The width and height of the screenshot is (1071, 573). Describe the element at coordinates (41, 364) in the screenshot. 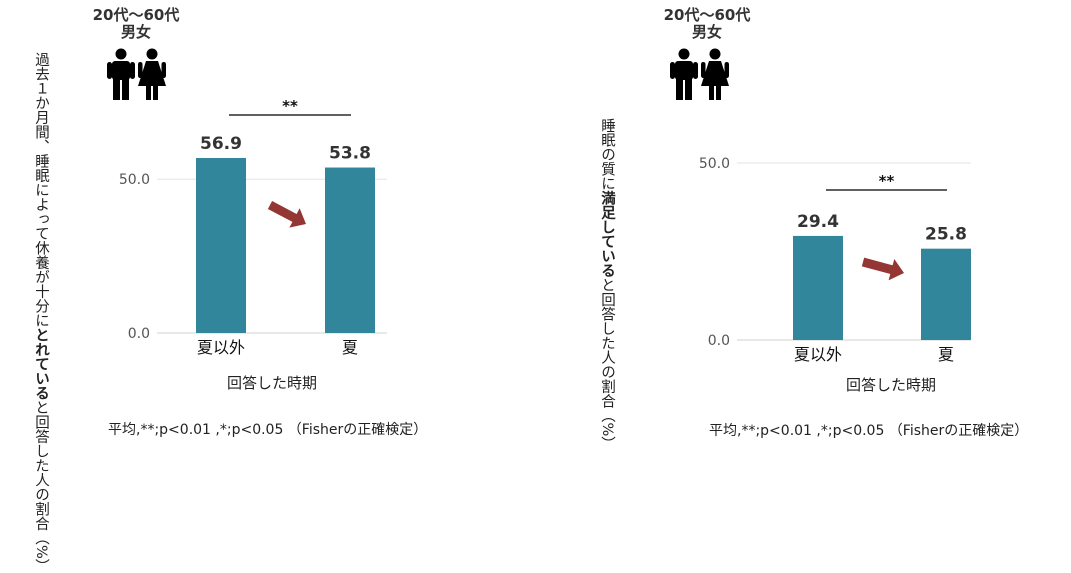

I see `y-axis-label-part-bold: とれている` at that location.